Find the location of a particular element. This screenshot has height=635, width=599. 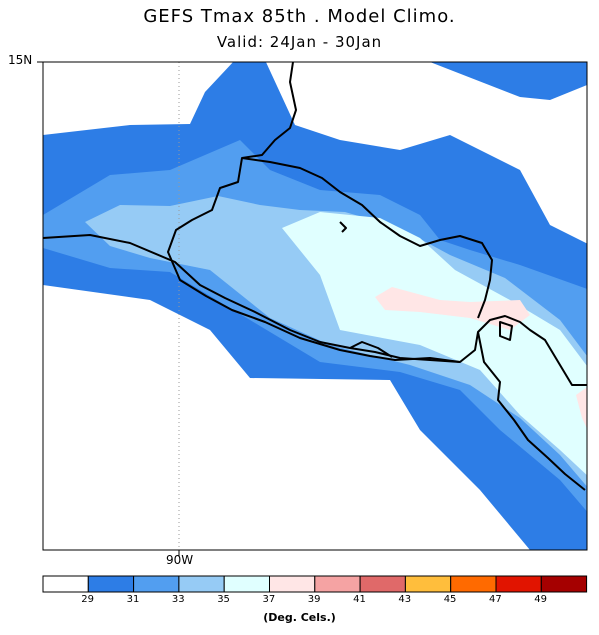

colorbar-tick-label: 35 is located at coordinates (223, 599).